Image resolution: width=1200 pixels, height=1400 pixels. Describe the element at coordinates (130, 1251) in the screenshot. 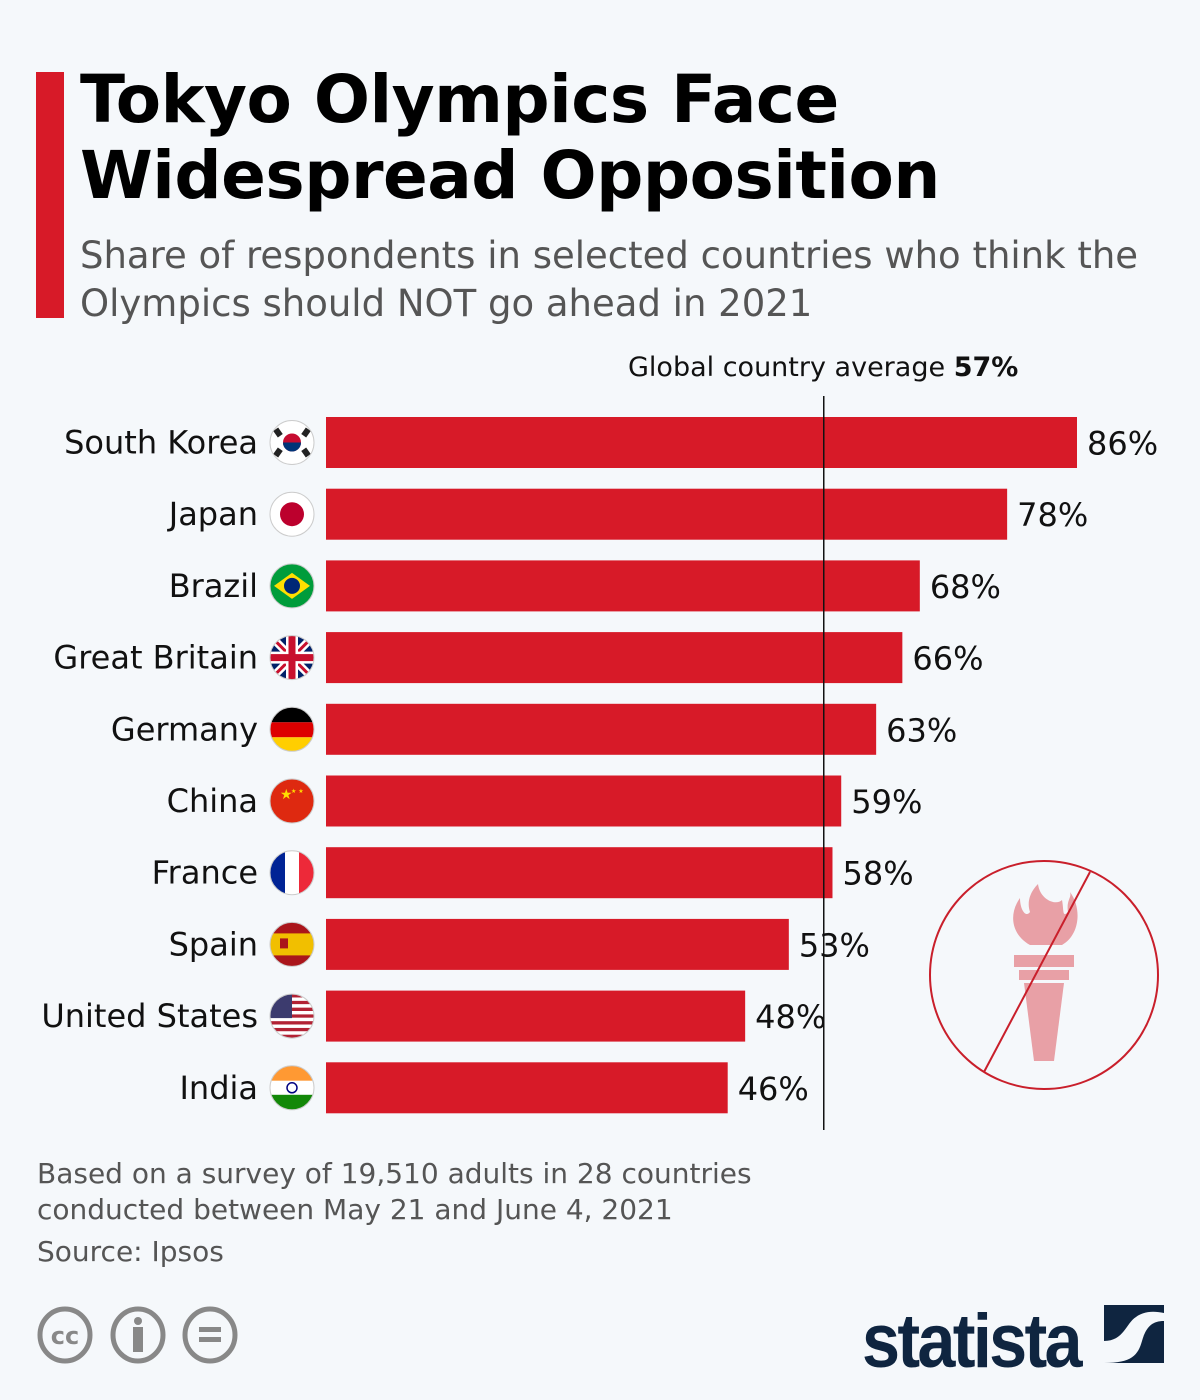

I see `source: Source: Ipsos` at that location.